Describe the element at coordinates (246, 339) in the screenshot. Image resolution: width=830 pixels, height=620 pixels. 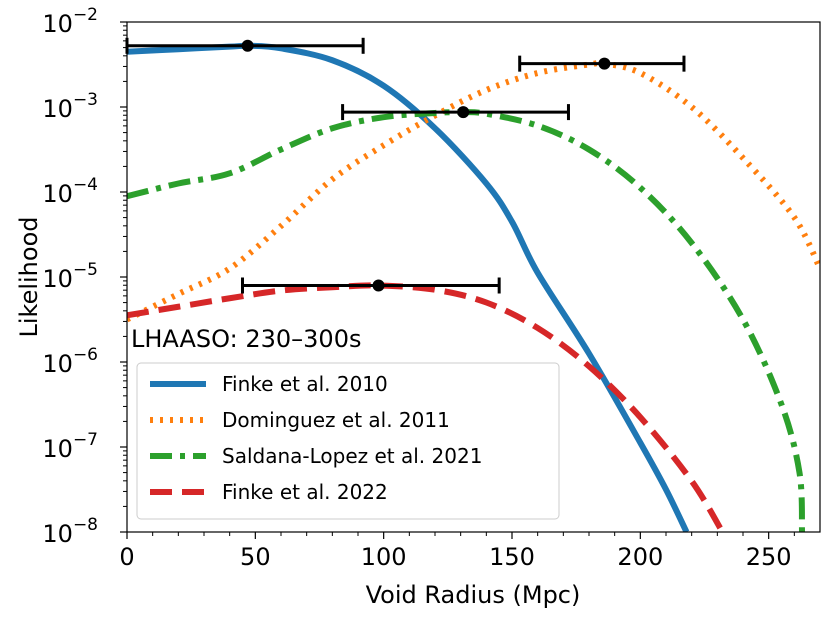
I see `dataset-annotation: LHAASO: 230–300s` at that location.